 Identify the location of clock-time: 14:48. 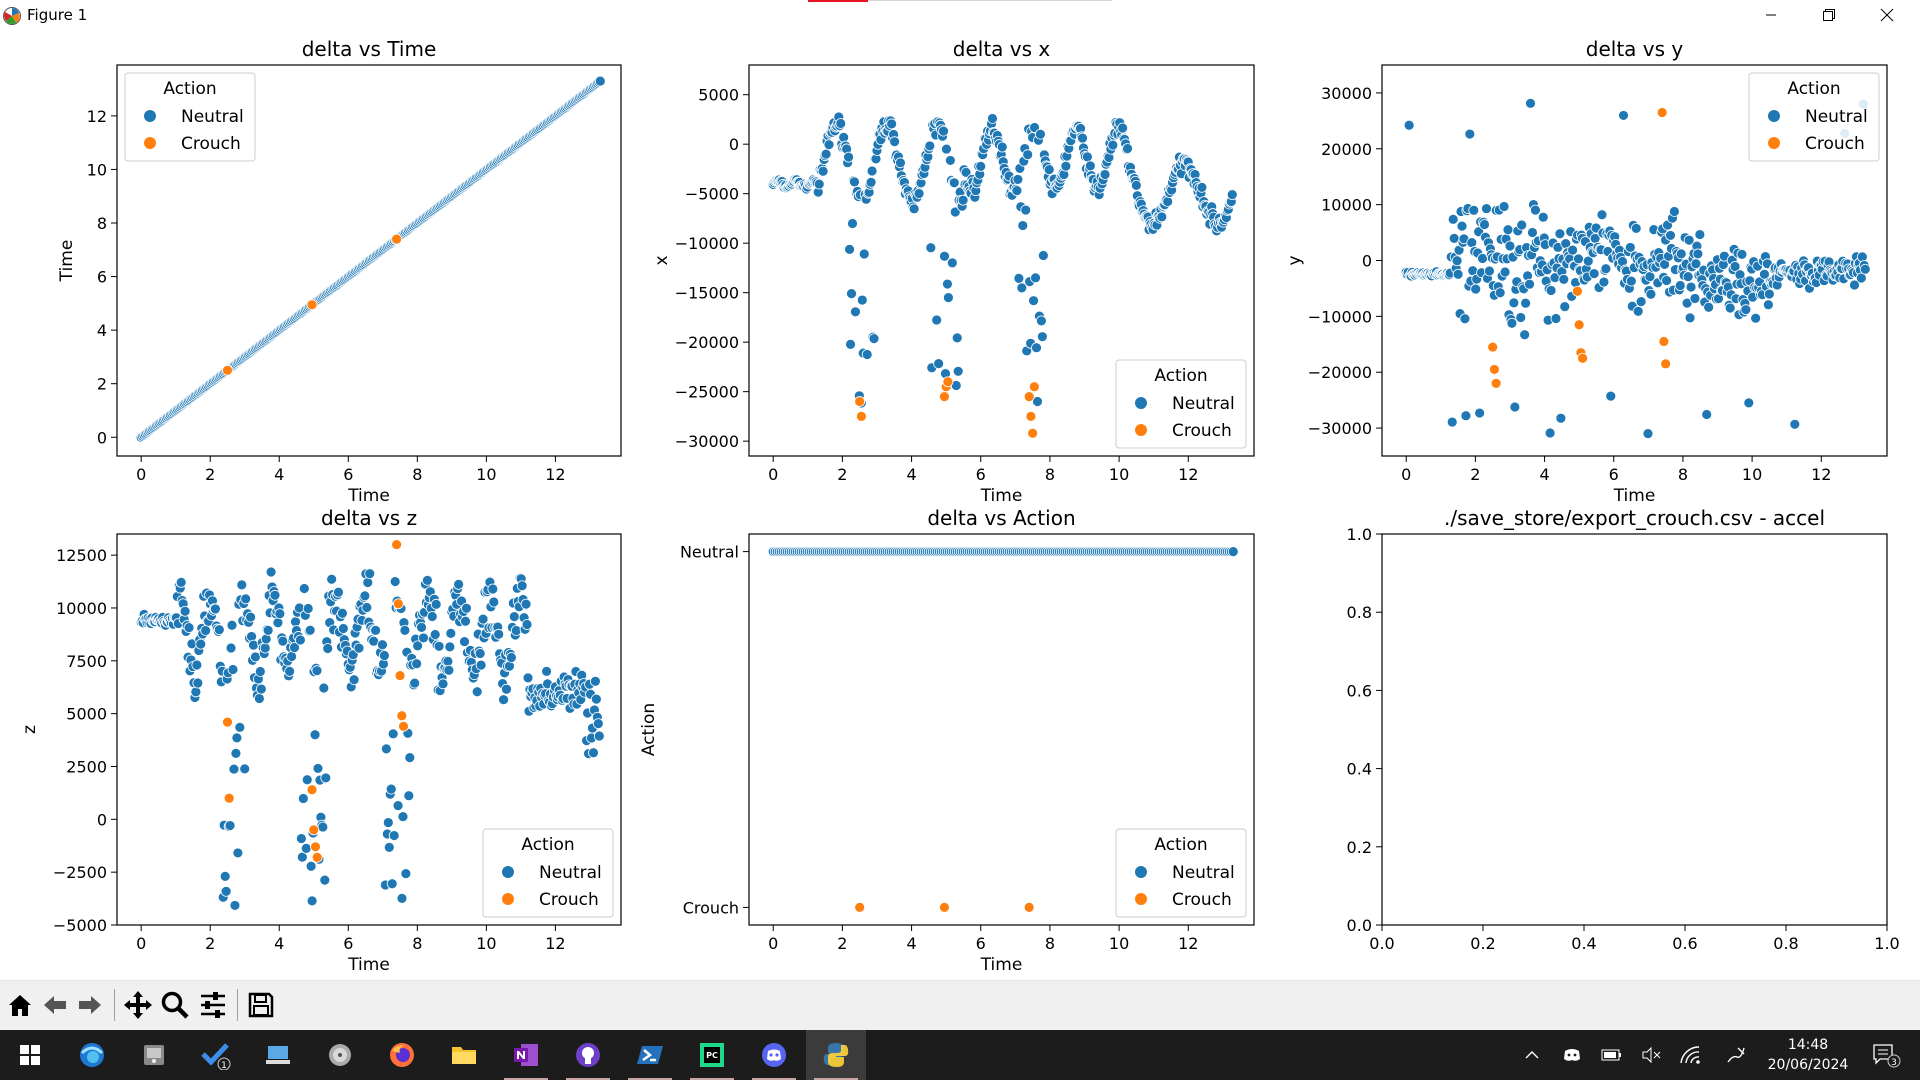
(1808, 1045).